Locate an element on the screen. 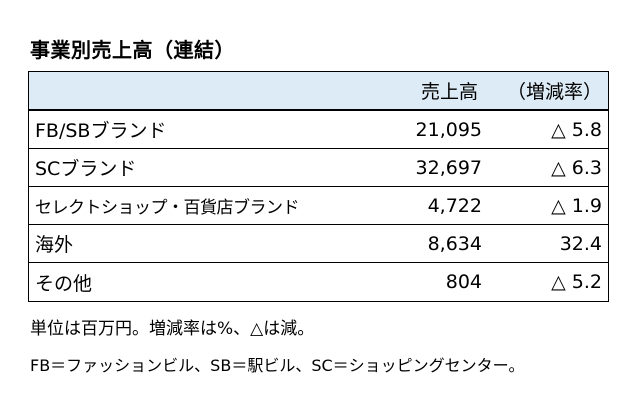 The height and width of the screenshot is (408, 640). segment-sales: 32,697 is located at coordinates (448, 167).